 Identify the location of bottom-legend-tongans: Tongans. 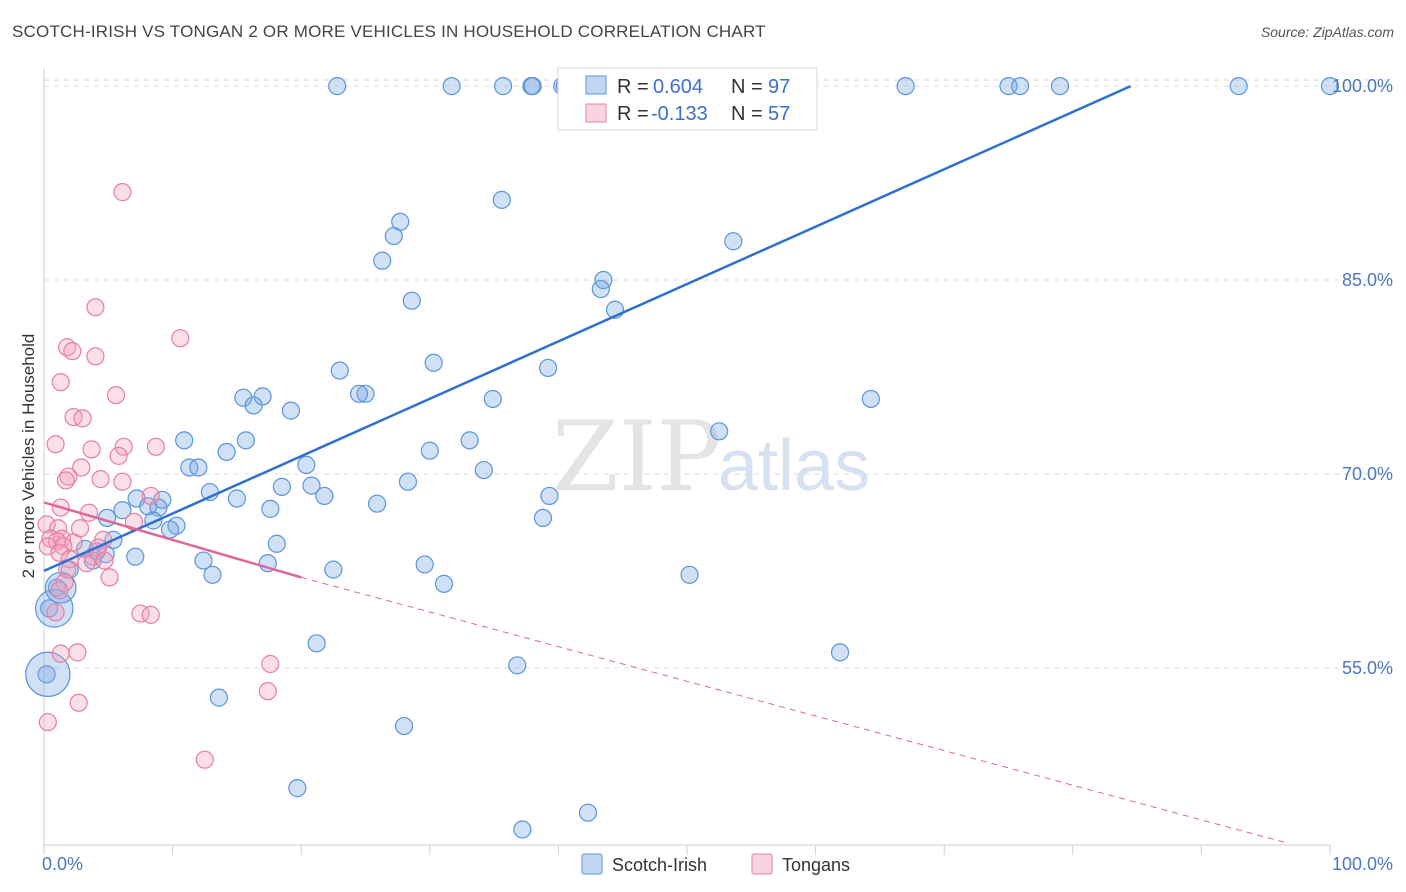
(816, 865).